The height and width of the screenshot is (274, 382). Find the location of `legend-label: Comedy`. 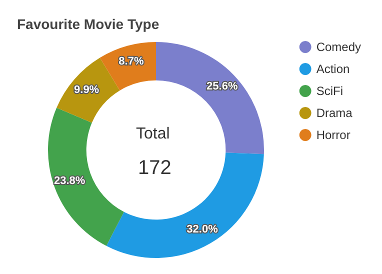

legend-label: Comedy is located at coordinates (339, 47).